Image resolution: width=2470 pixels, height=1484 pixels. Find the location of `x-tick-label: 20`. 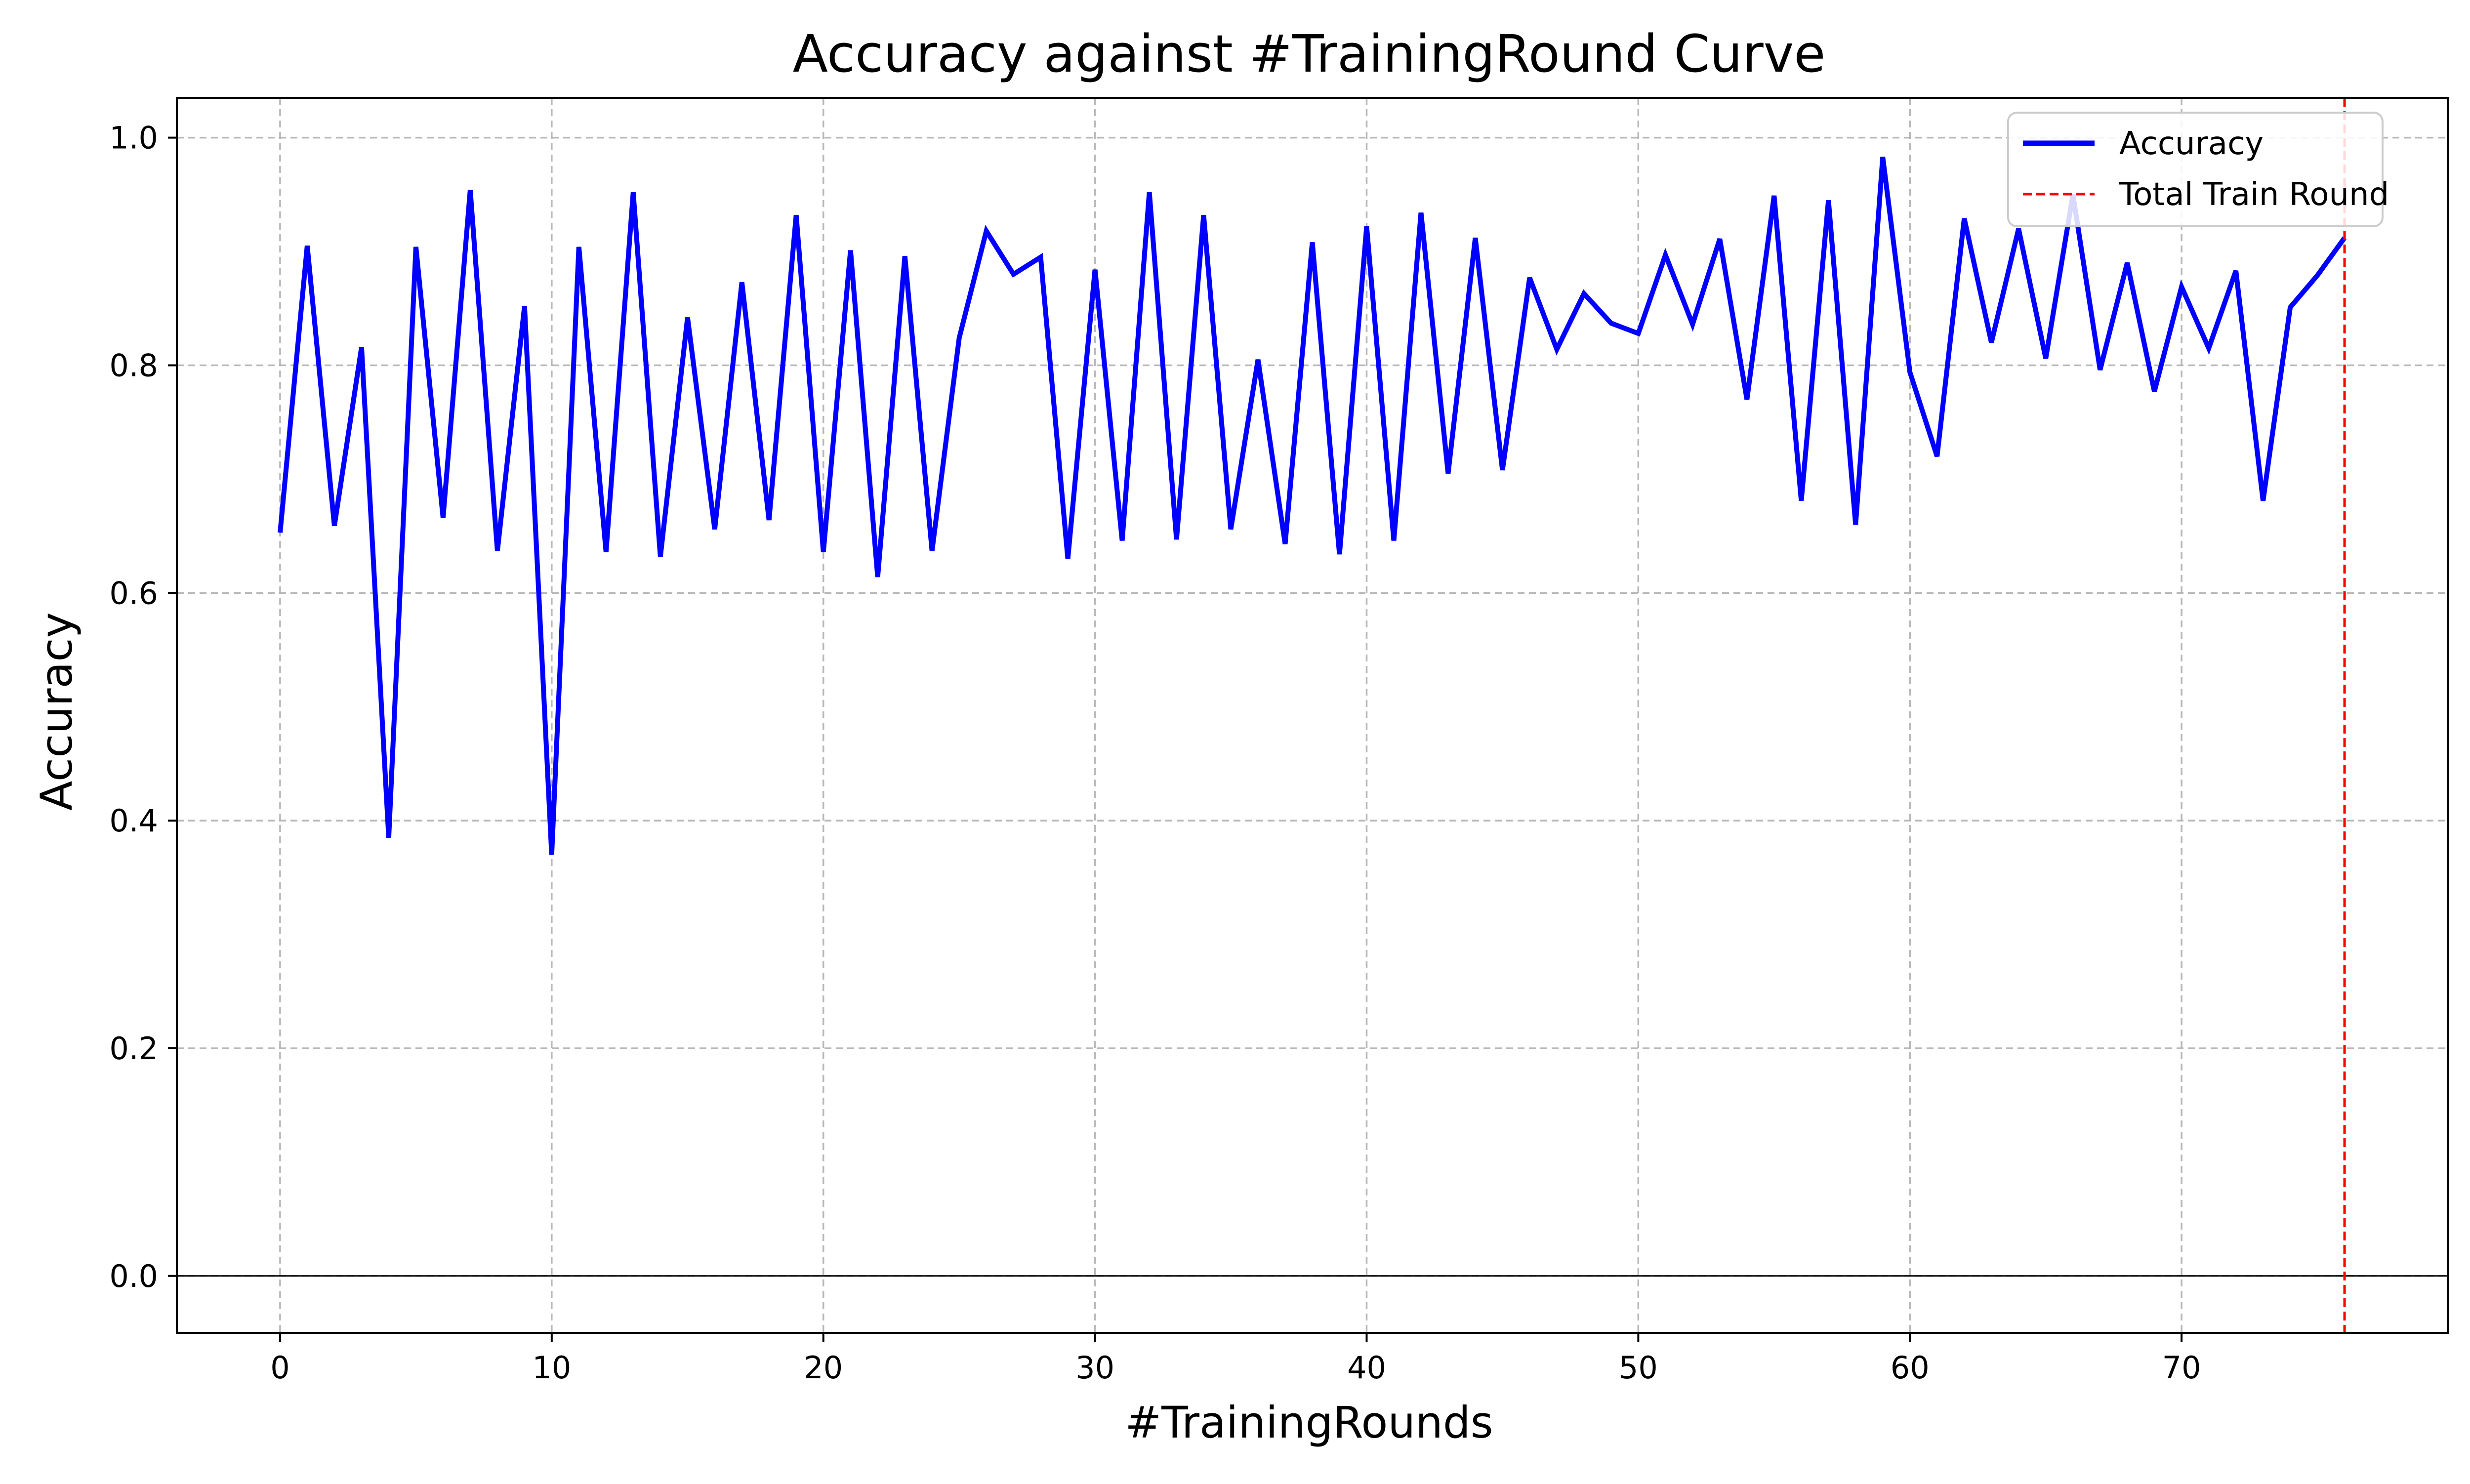

x-tick-label: 20 is located at coordinates (823, 1368).